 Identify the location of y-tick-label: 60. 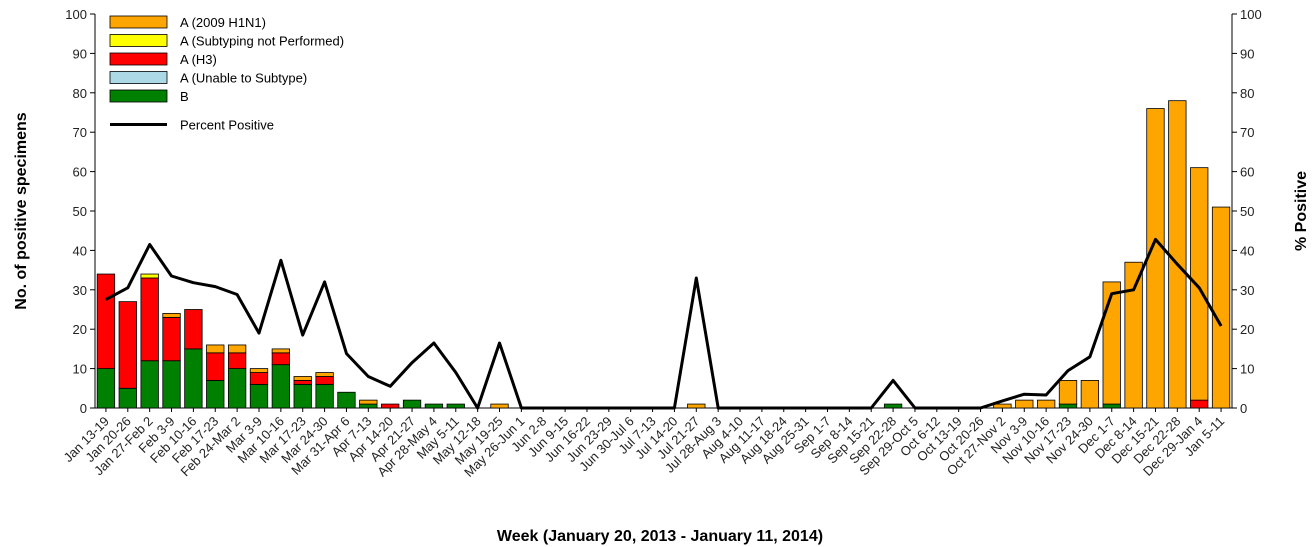
(80, 172).